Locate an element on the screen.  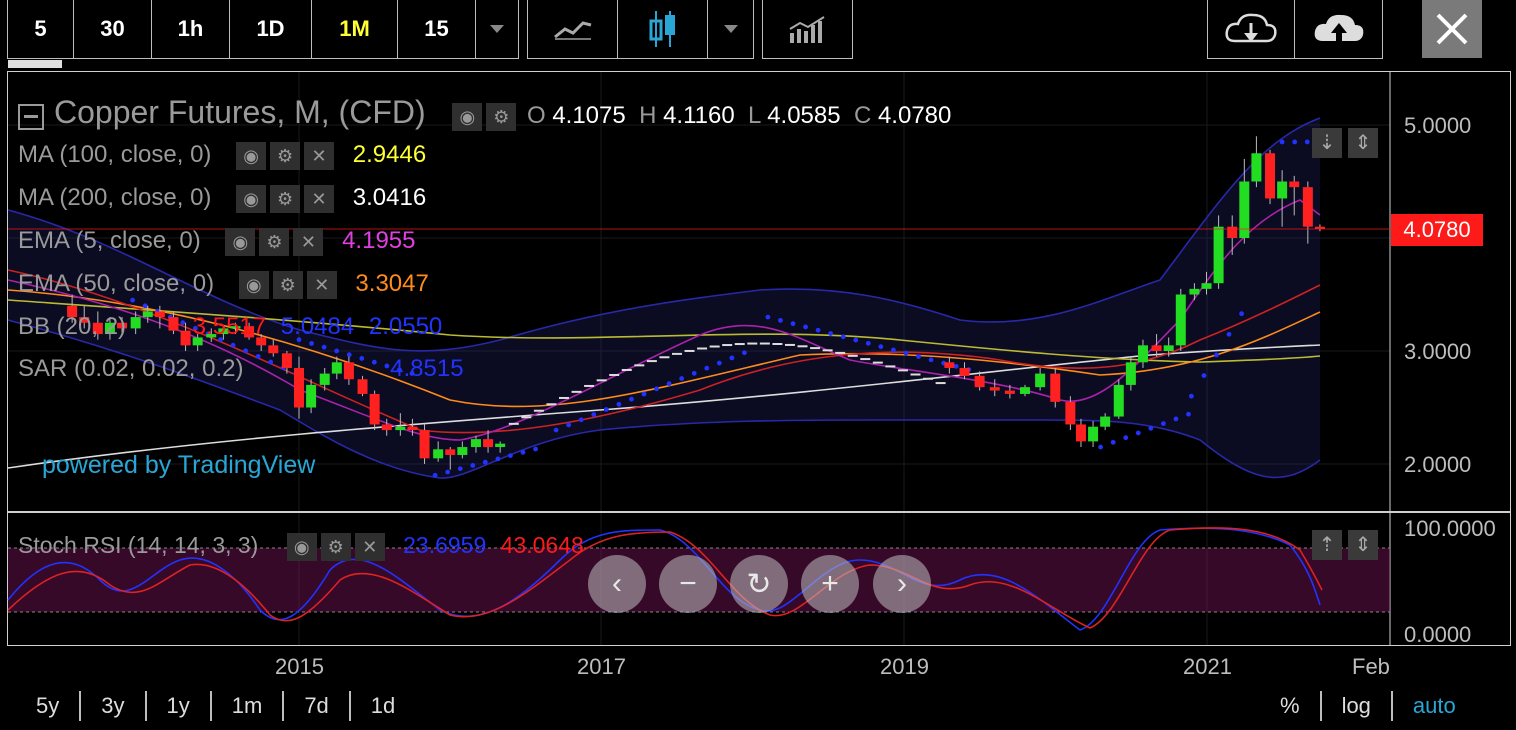
line-chart-button is located at coordinates (573, 29).